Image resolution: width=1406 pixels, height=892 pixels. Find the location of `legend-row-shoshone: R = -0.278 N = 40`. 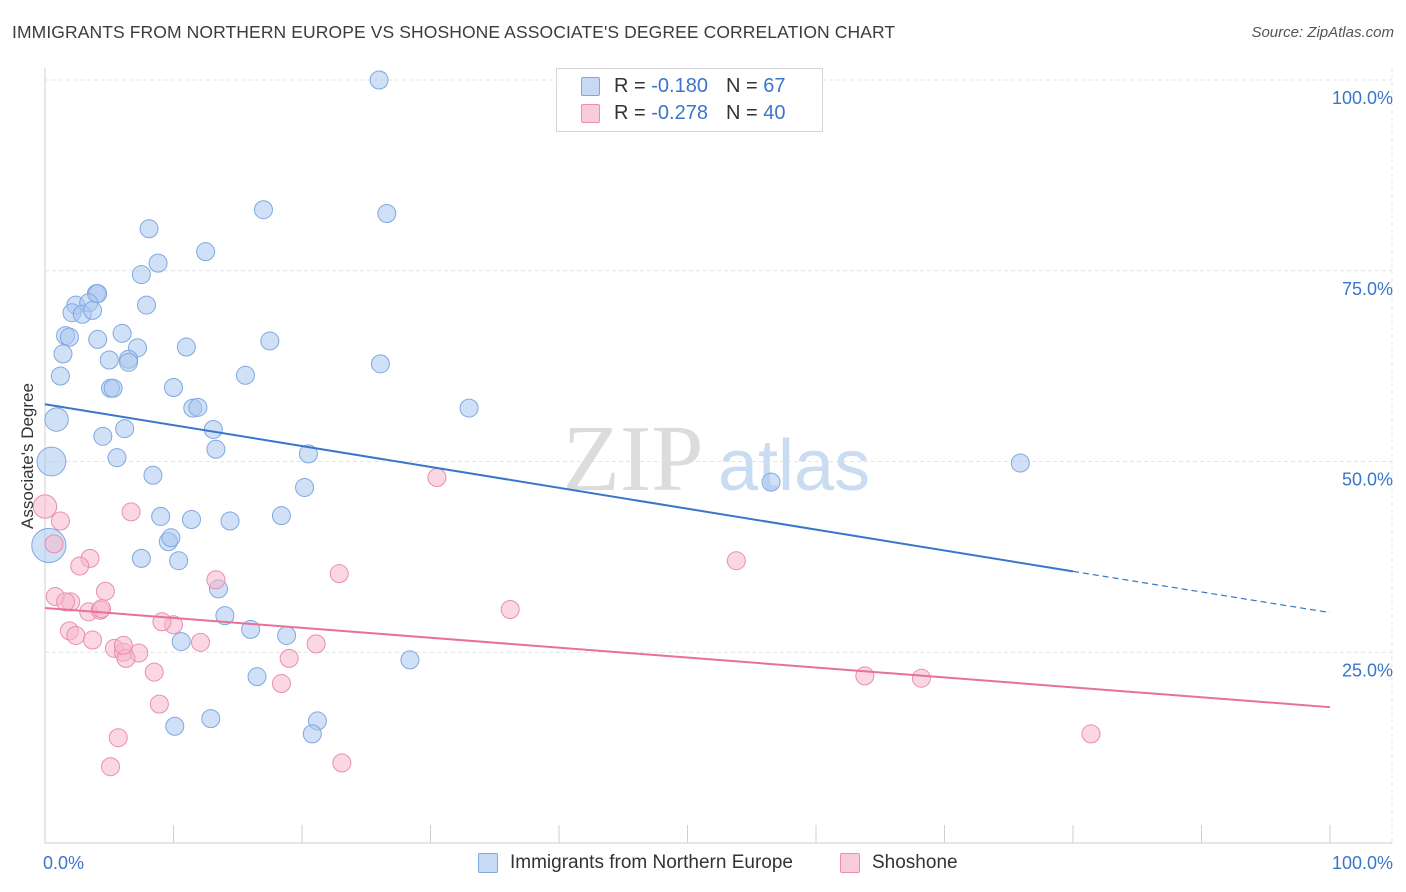

legend-row-shoshone: R = -0.278 N = 40 is located at coordinates (683, 113).